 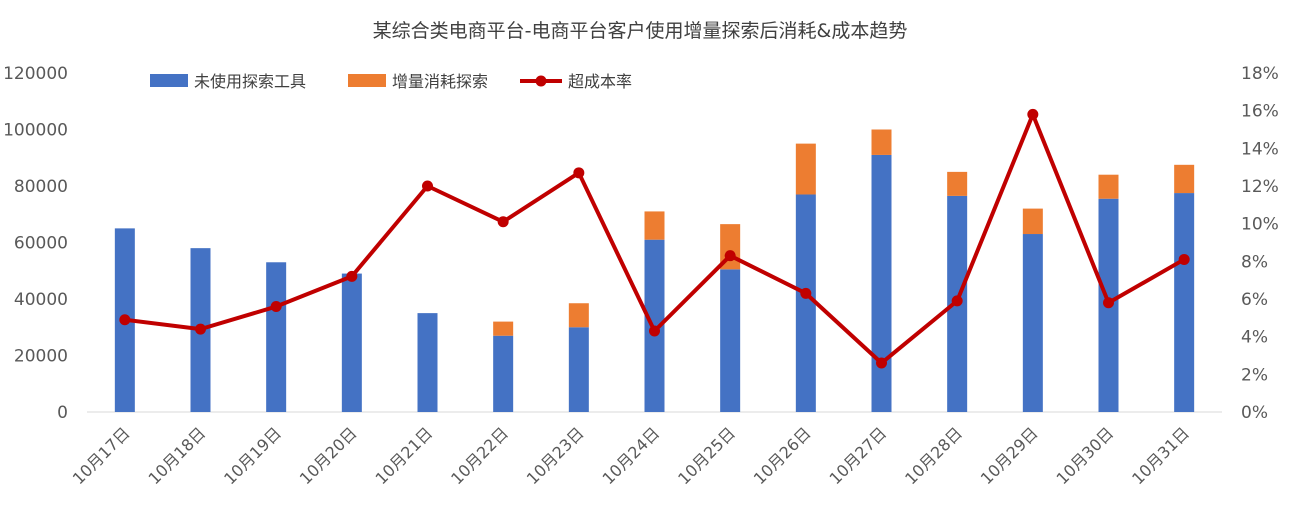 I want to click on x-tick-label: 10月18日, so click(x=176, y=455).